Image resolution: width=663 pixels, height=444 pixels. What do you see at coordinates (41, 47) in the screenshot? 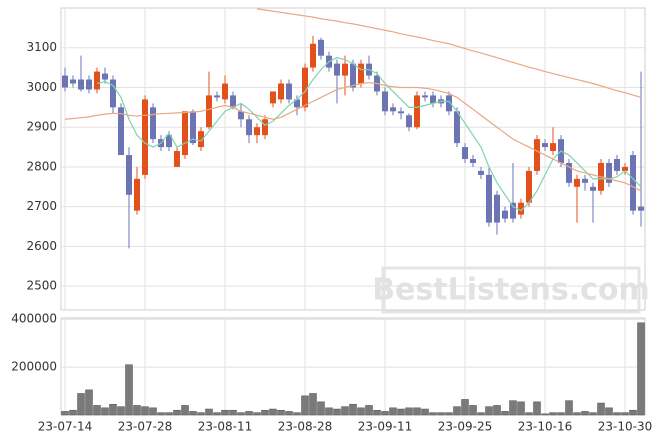
I see `y-tick-label: 3100` at bounding box center [41, 47].